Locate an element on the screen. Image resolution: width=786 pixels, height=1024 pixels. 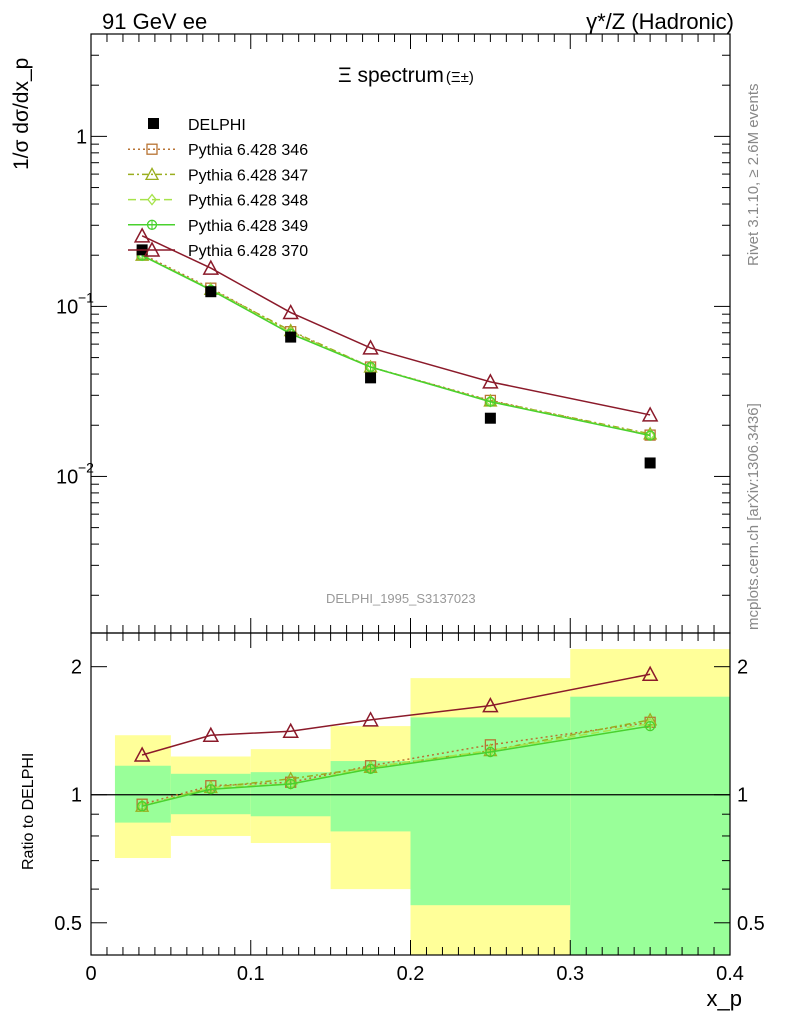
mcplots-text: mcplots.cern.ch [arXiv:1306.3436] is located at coordinates (753, 516).